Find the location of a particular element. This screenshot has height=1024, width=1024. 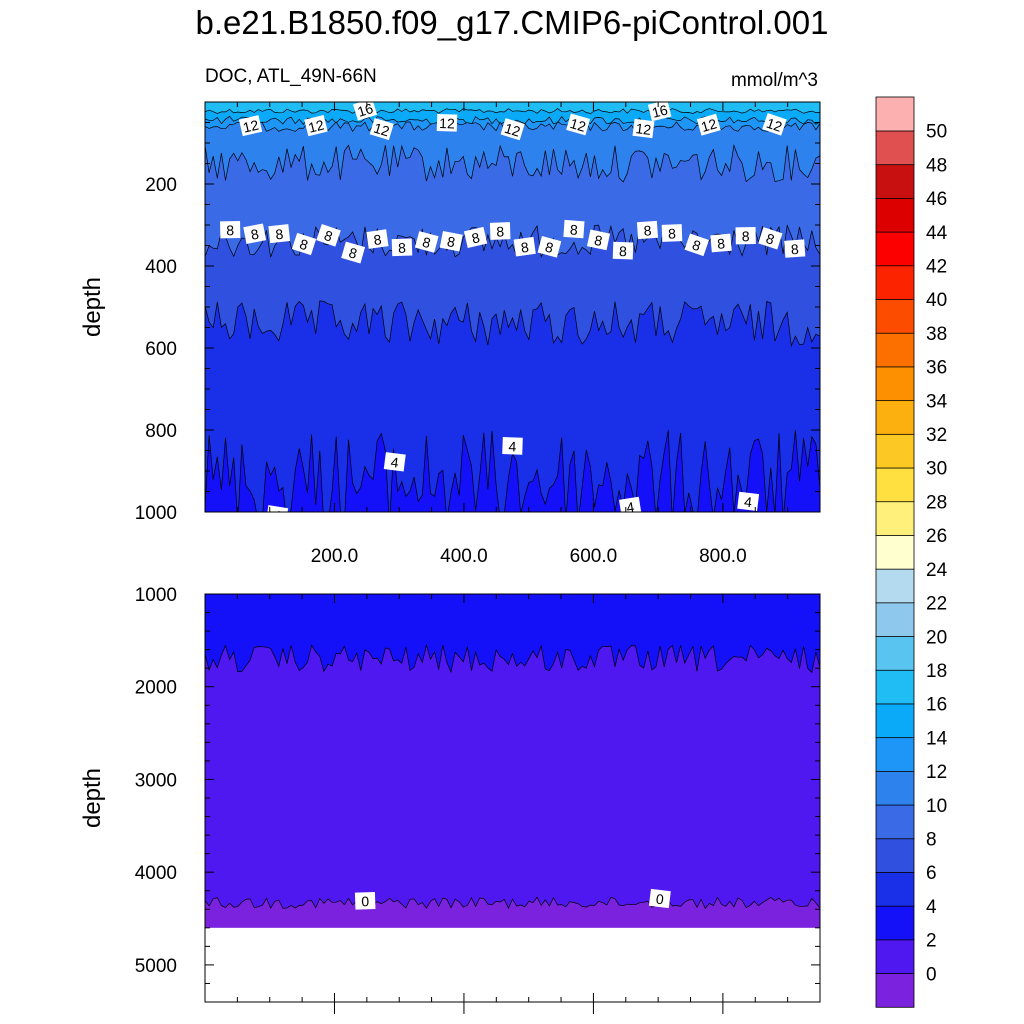

colorbar-label: 42 is located at coordinates (936, 267).